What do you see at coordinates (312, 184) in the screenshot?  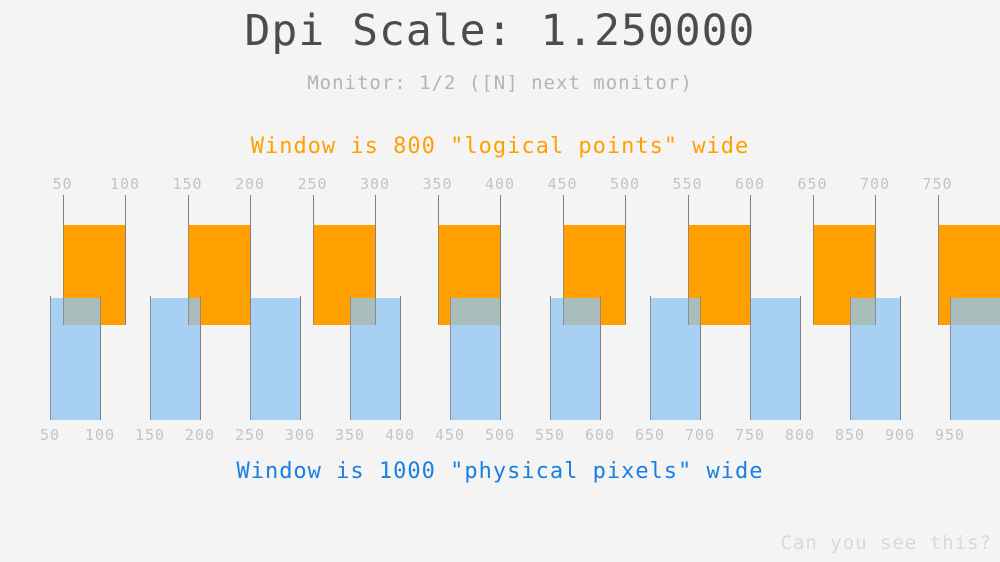 I see `logical-tick-label: 250` at bounding box center [312, 184].